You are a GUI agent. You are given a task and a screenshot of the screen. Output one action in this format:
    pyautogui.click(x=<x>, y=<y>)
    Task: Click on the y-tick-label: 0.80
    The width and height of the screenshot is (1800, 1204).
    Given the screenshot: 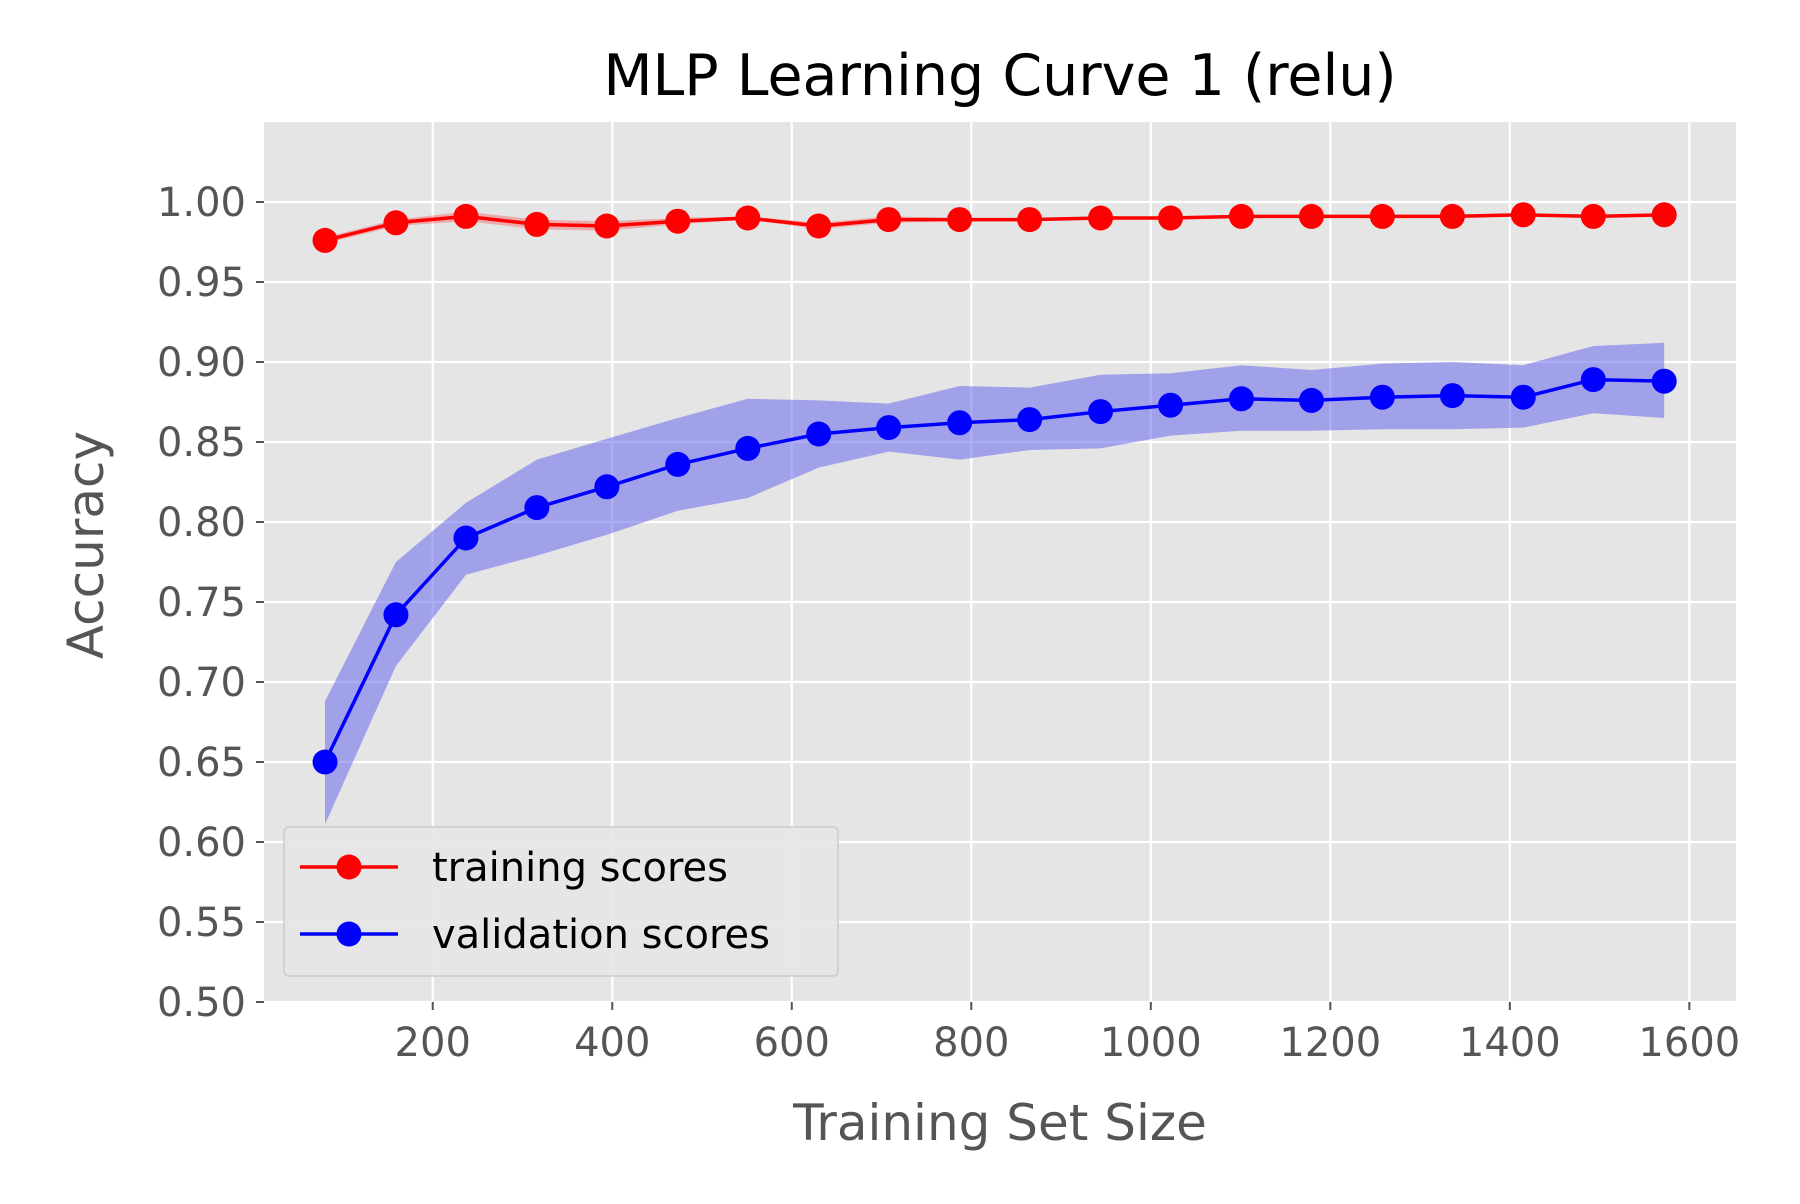 What is the action you would take?
    pyautogui.click(x=201, y=523)
    